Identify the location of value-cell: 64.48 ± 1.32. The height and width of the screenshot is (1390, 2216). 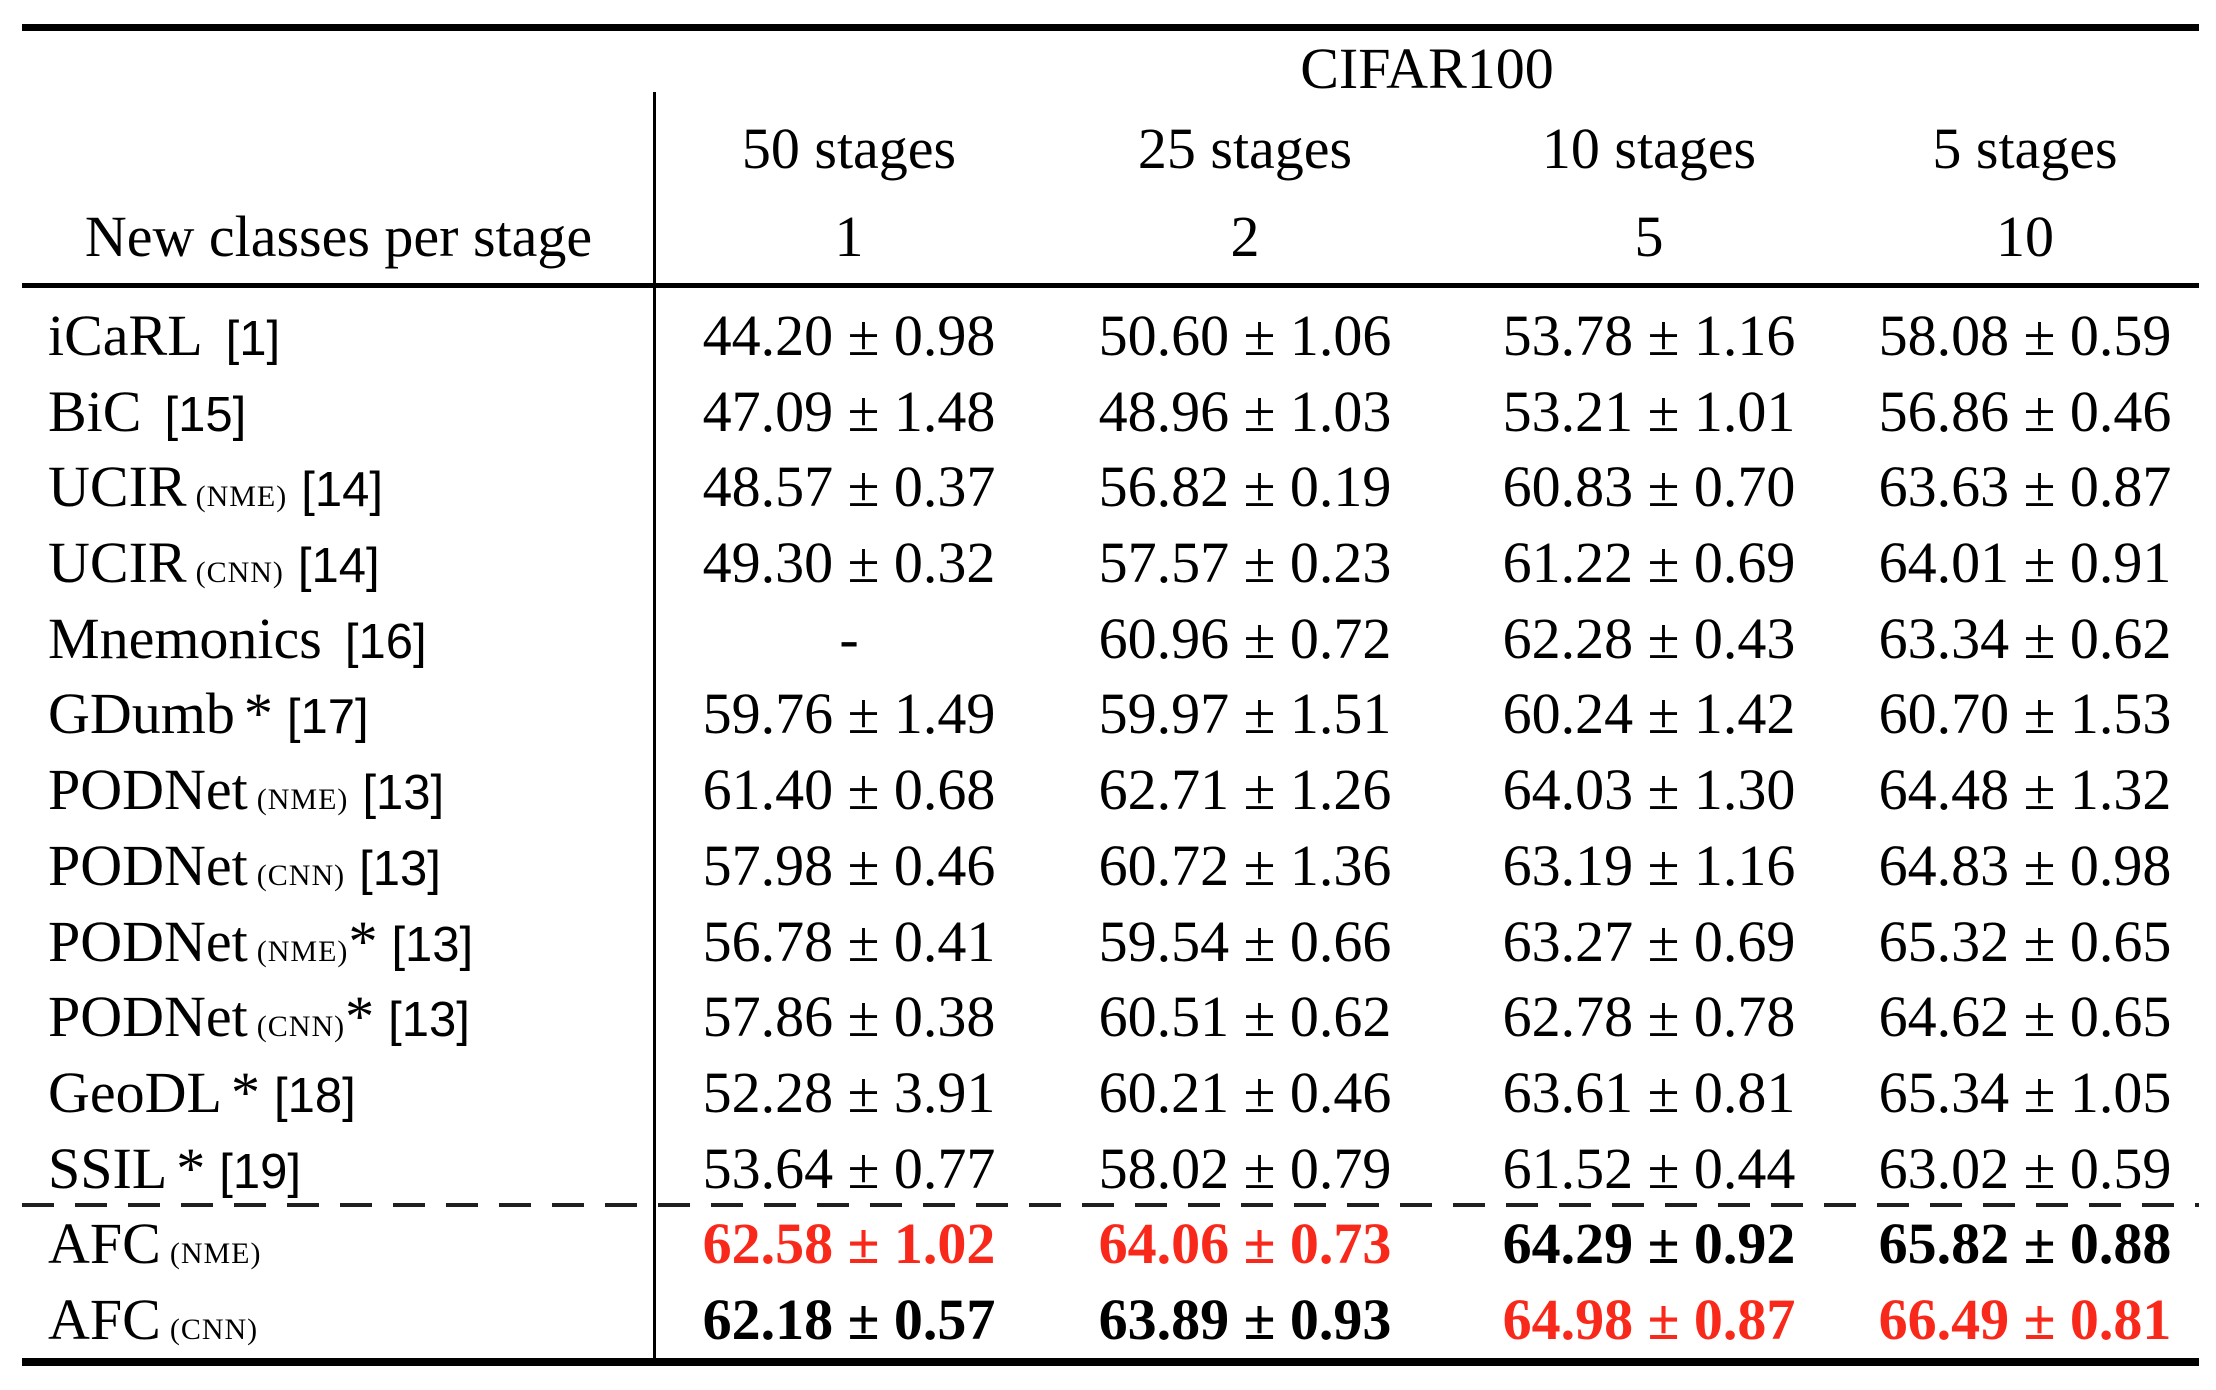
(2025, 790).